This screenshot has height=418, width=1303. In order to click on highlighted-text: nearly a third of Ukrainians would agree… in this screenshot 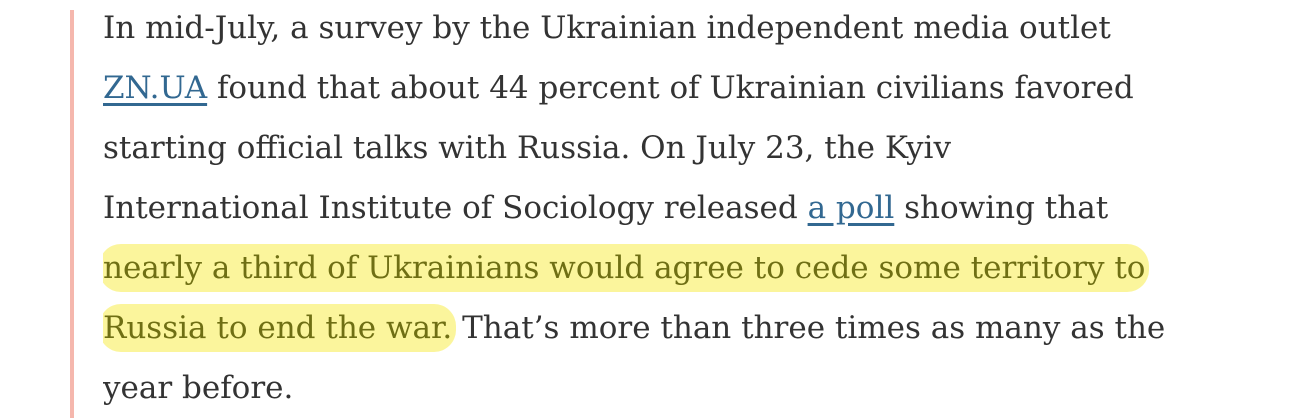, I will do `click(626, 268)`.